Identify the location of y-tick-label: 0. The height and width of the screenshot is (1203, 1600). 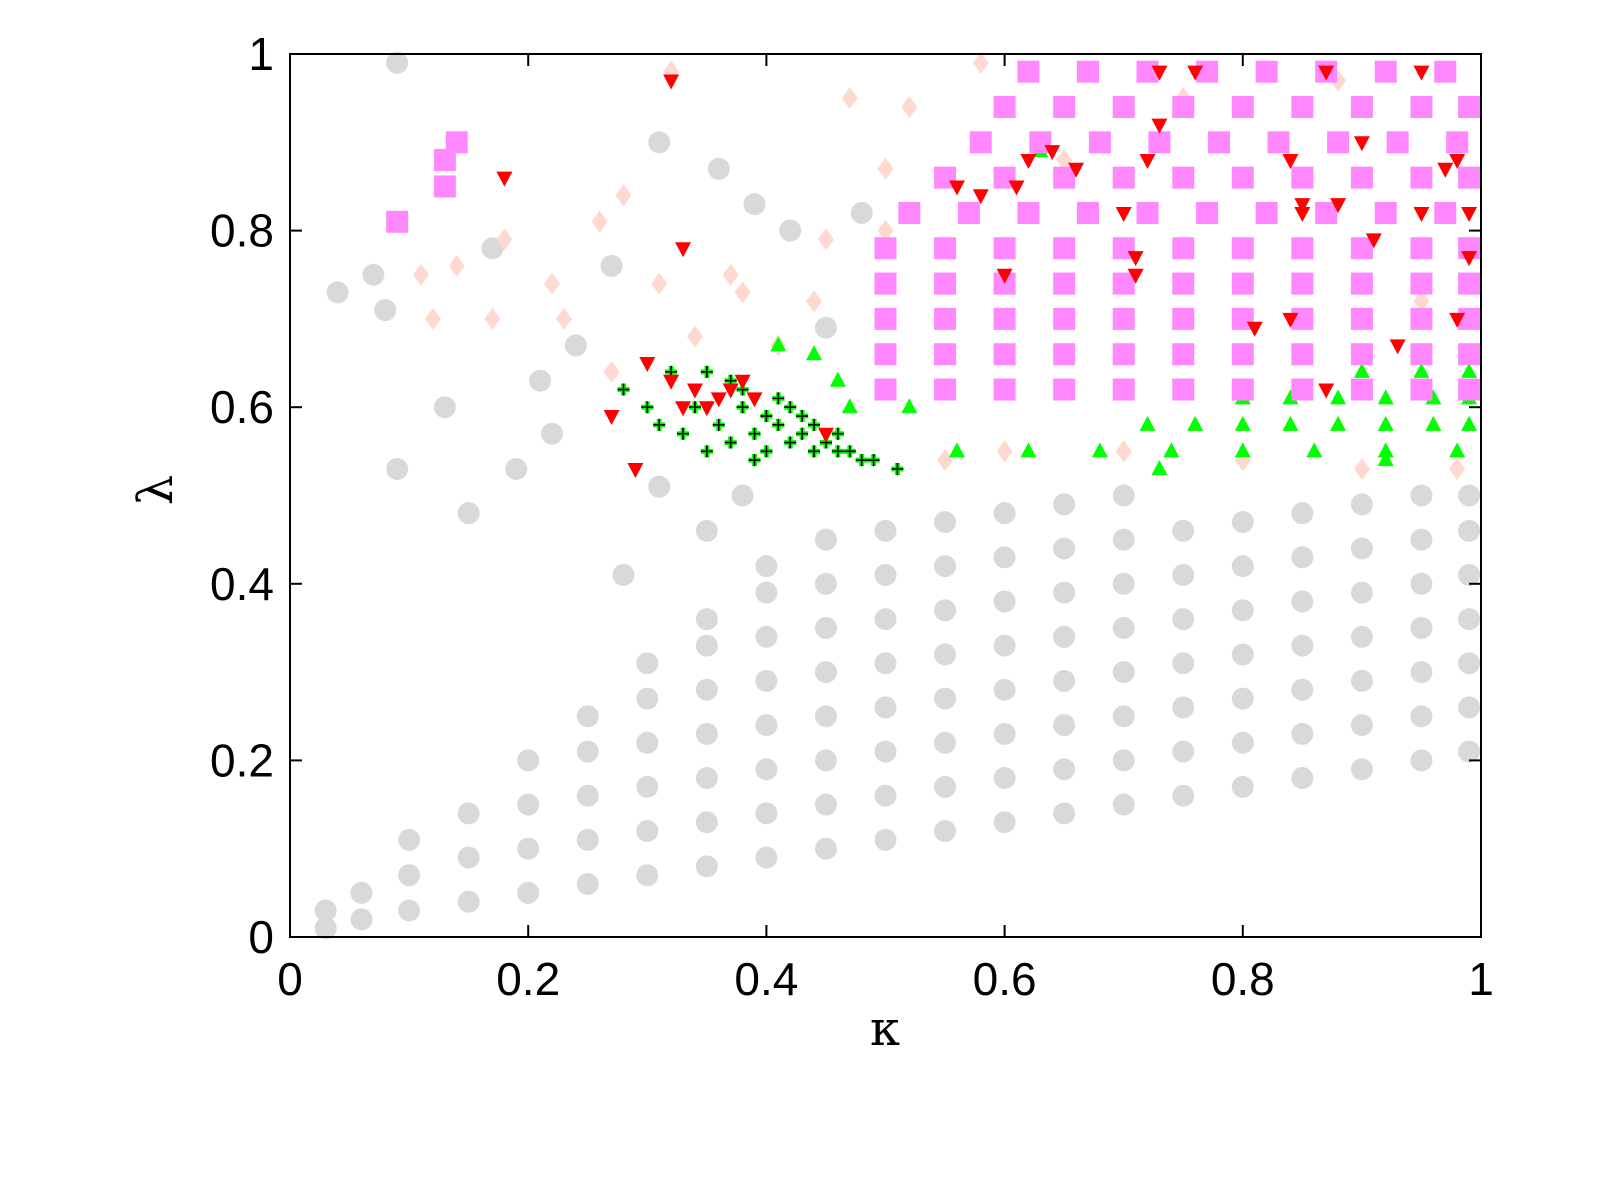
(261, 937).